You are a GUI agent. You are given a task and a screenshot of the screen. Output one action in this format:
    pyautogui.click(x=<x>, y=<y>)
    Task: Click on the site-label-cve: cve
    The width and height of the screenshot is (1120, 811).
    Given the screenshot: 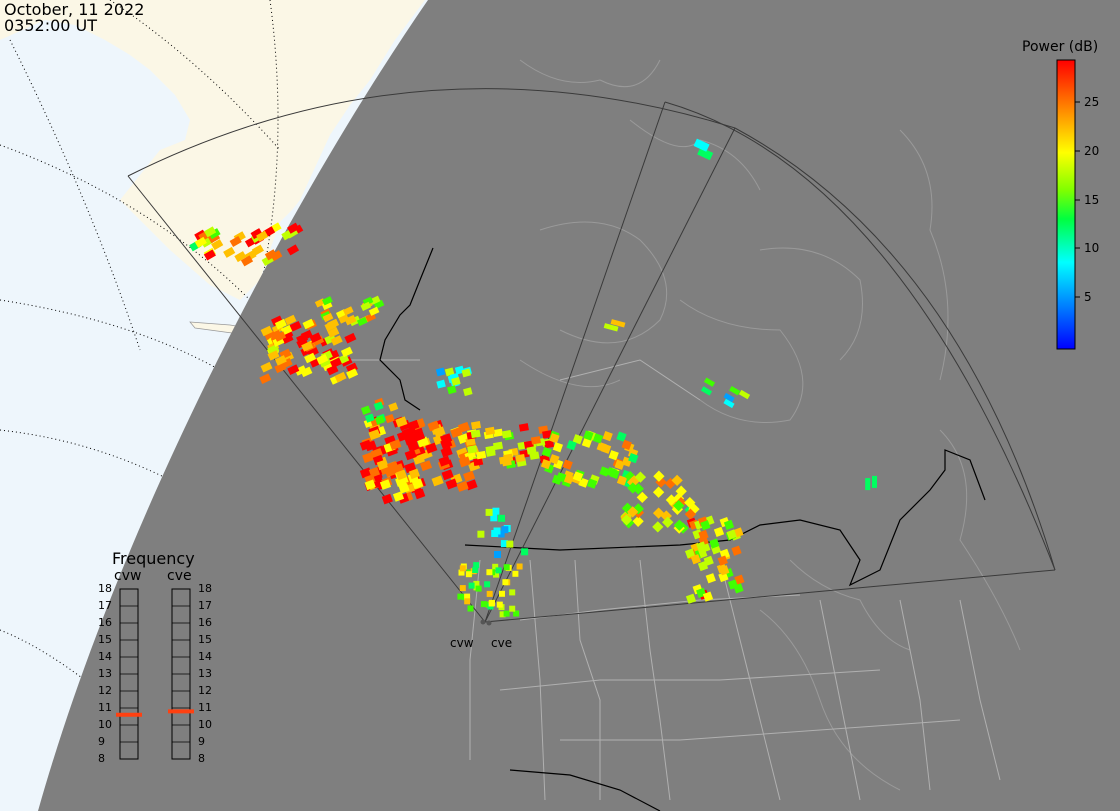 What is the action you would take?
    pyautogui.click(x=502, y=643)
    